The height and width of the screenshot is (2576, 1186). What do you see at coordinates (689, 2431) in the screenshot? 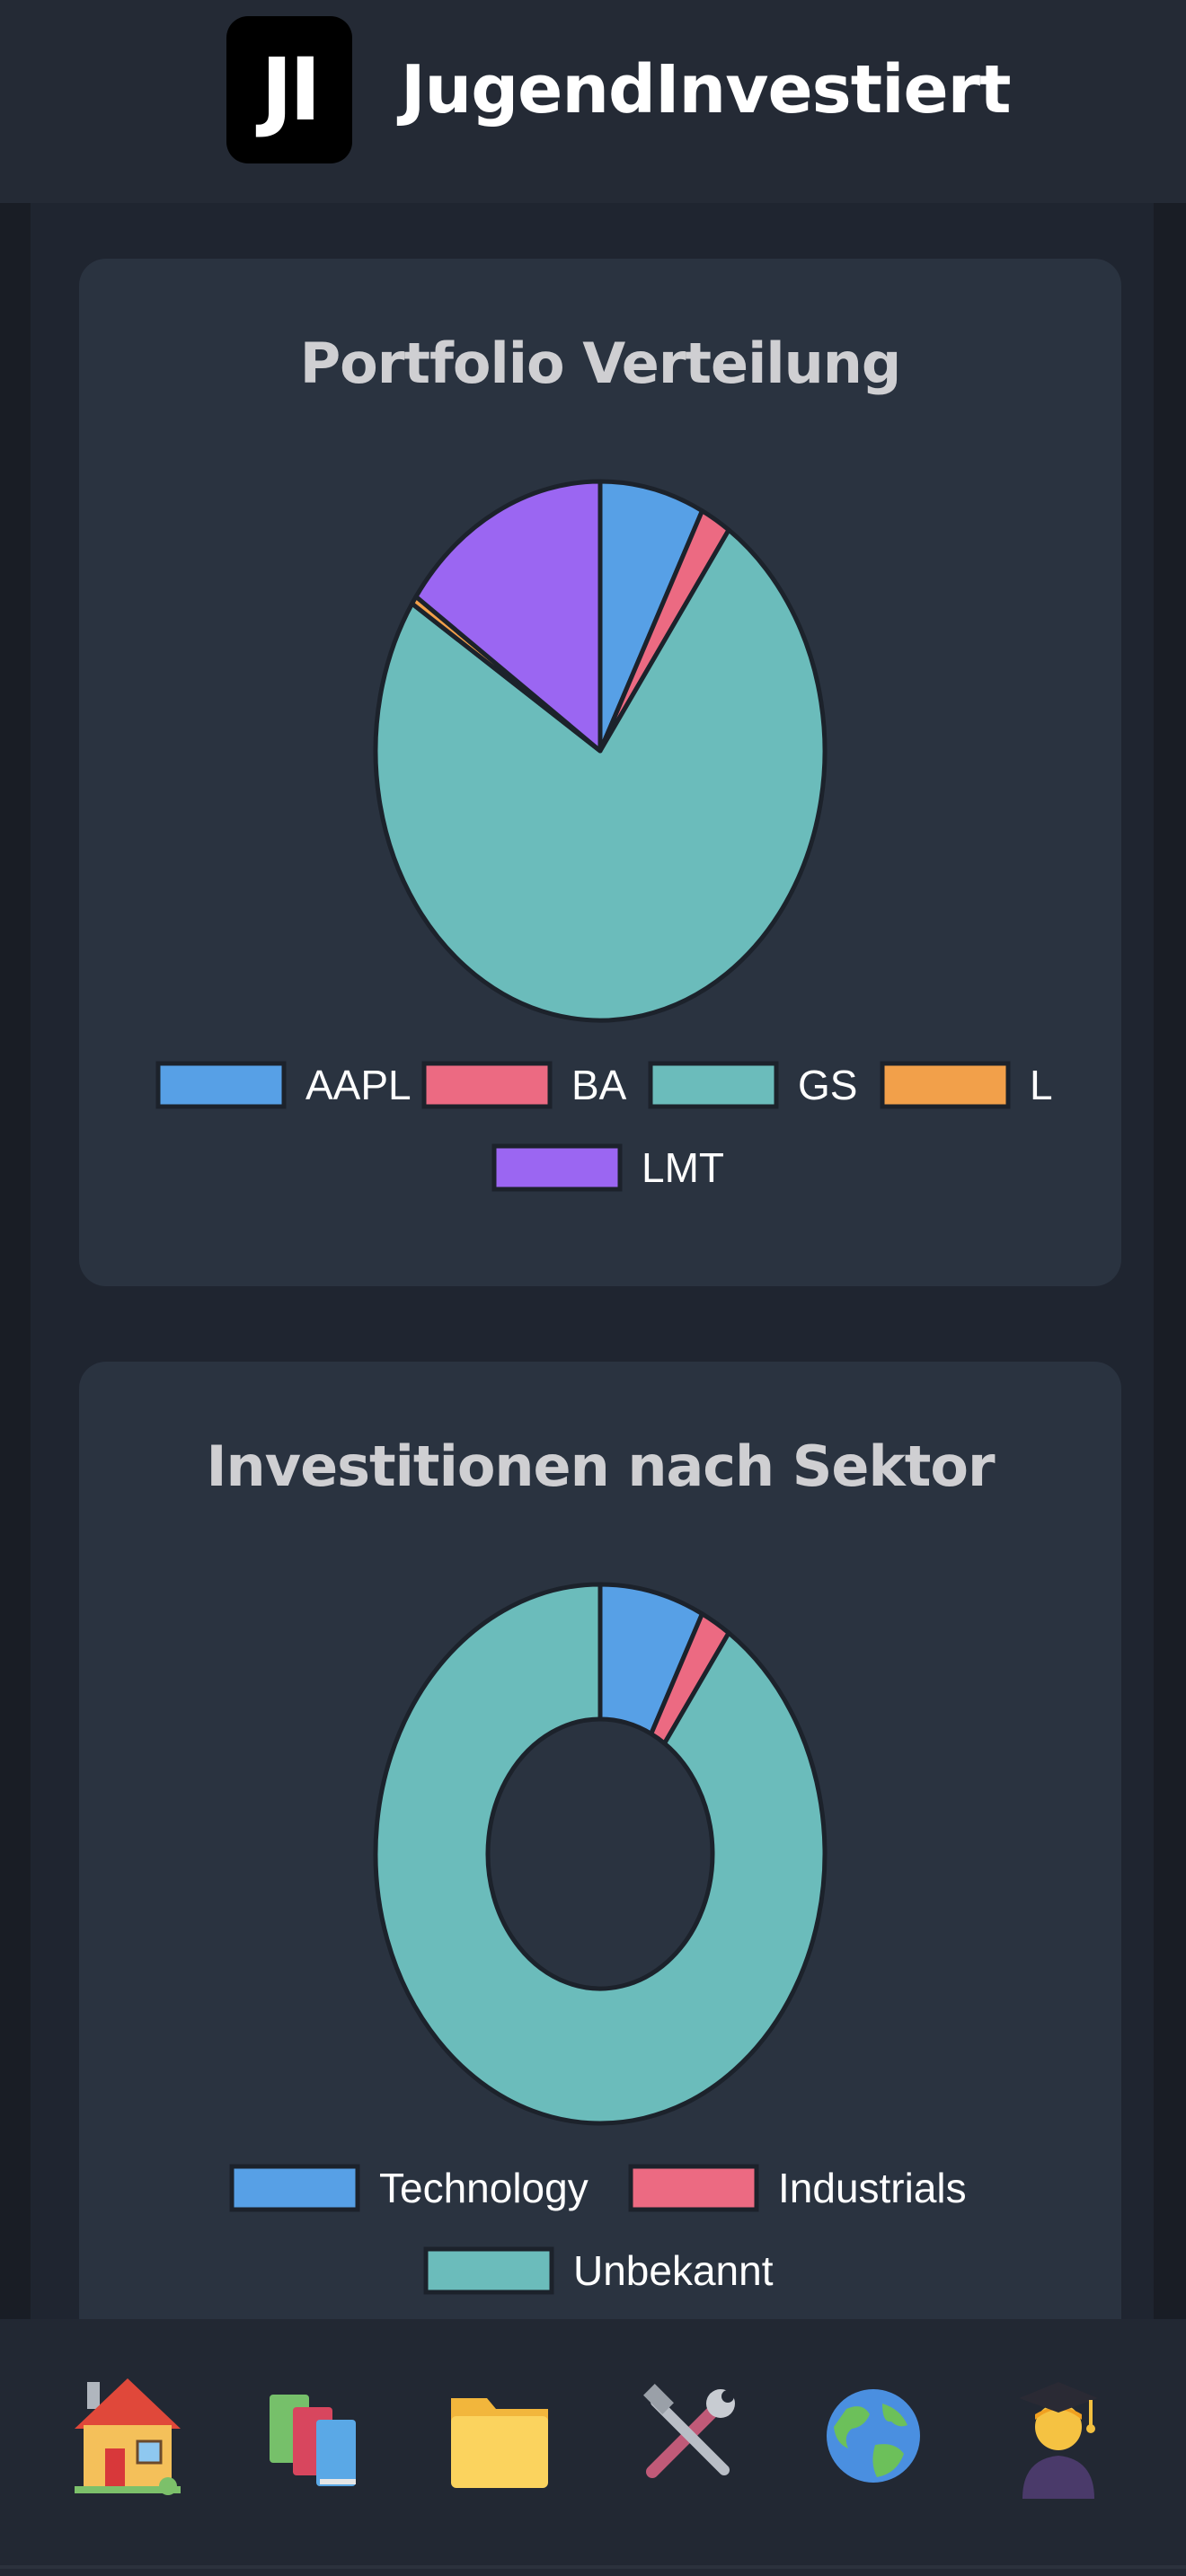
I see `tools-icon` at bounding box center [689, 2431].